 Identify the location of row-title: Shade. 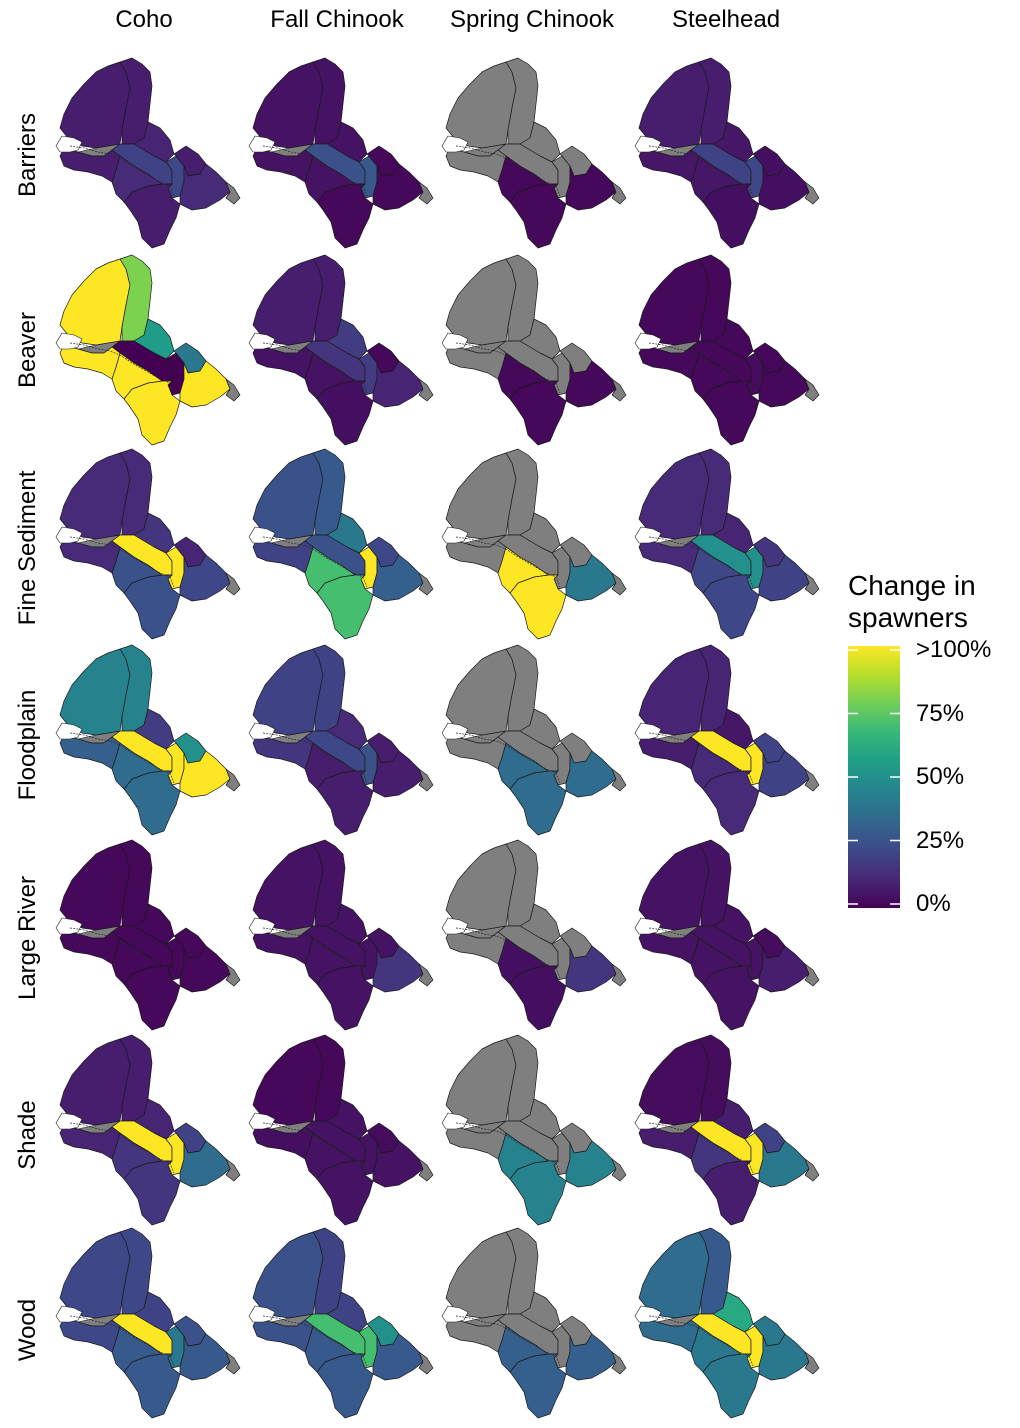
(27, 1135).